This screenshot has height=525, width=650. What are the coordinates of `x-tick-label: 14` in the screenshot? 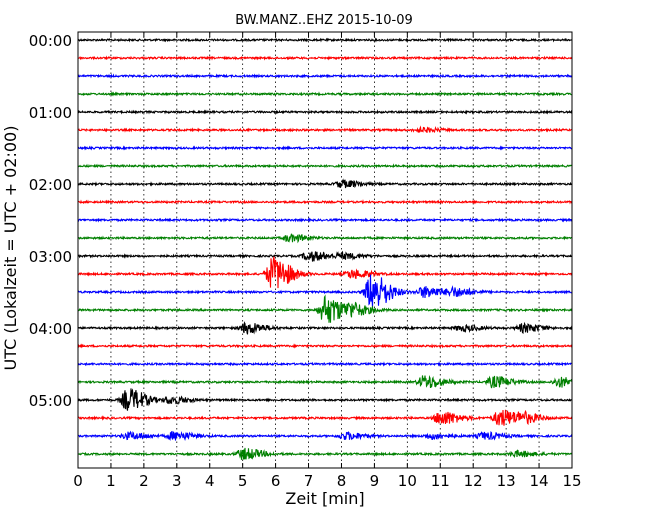 It's located at (539, 481).